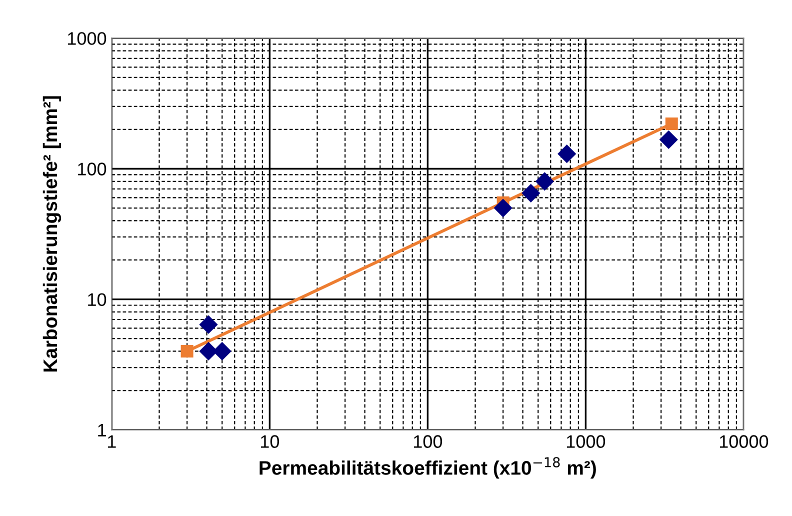 This screenshot has height=516, width=792. I want to click on x-axis-title: Permeabilitätskoeffizient (x10$^{−18}$ m²), so click(428, 468).